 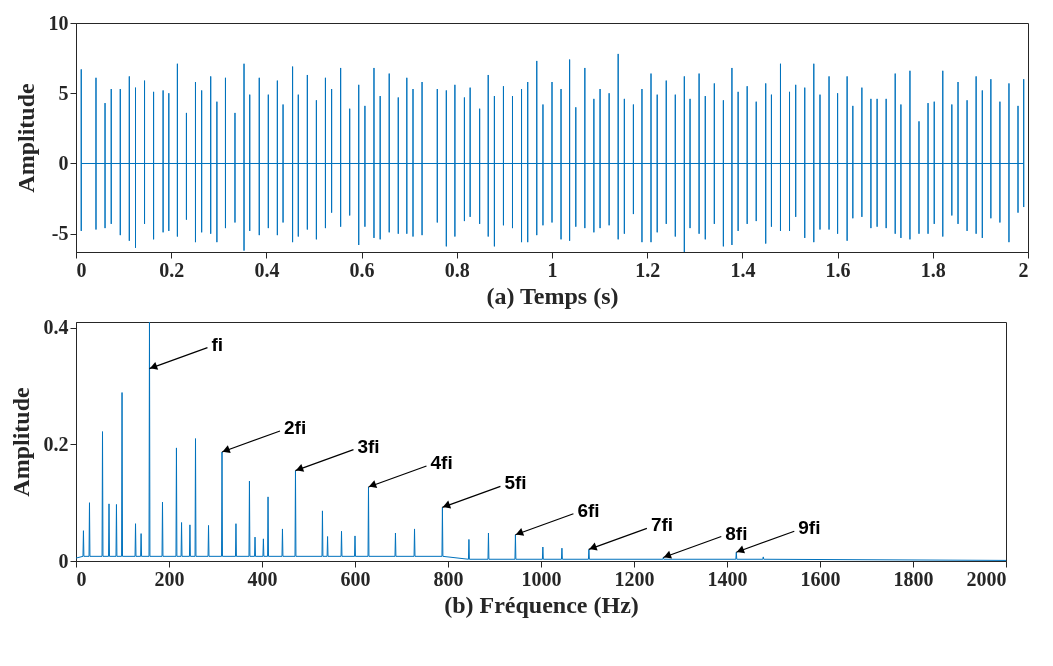 What do you see at coordinates (262, 578) in the screenshot?
I see `x-tick-label: 400` at bounding box center [262, 578].